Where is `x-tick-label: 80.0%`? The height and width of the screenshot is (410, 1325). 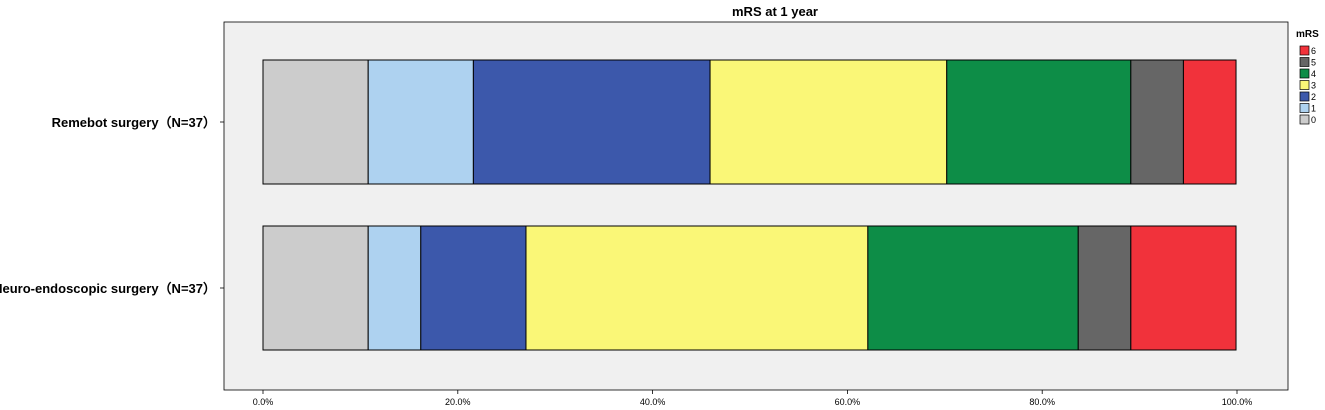
x-tick-label: 80.0% is located at coordinates (1042, 402).